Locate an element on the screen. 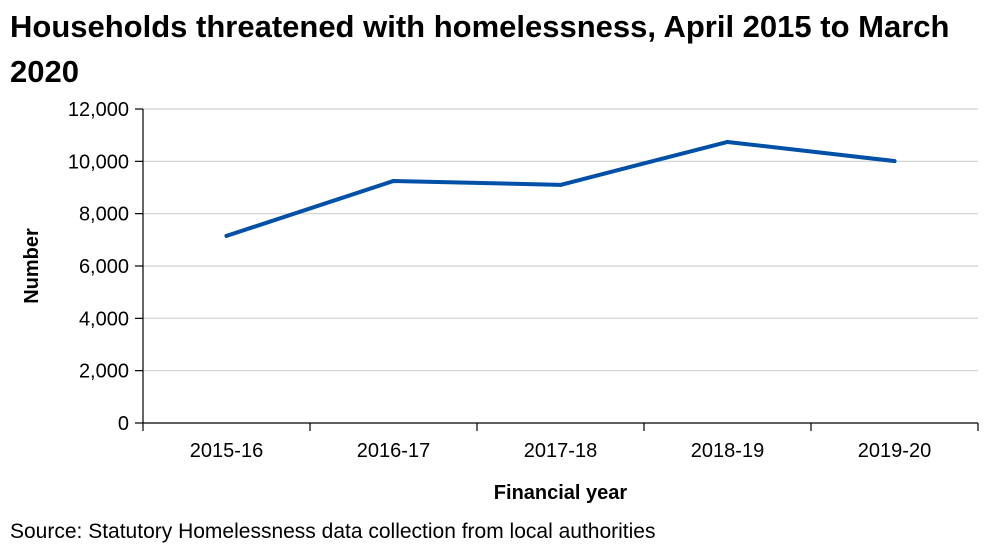 The height and width of the screenshot is (555, 994). x-tick-label: 2019-20 is located at coordinates (894, 451).